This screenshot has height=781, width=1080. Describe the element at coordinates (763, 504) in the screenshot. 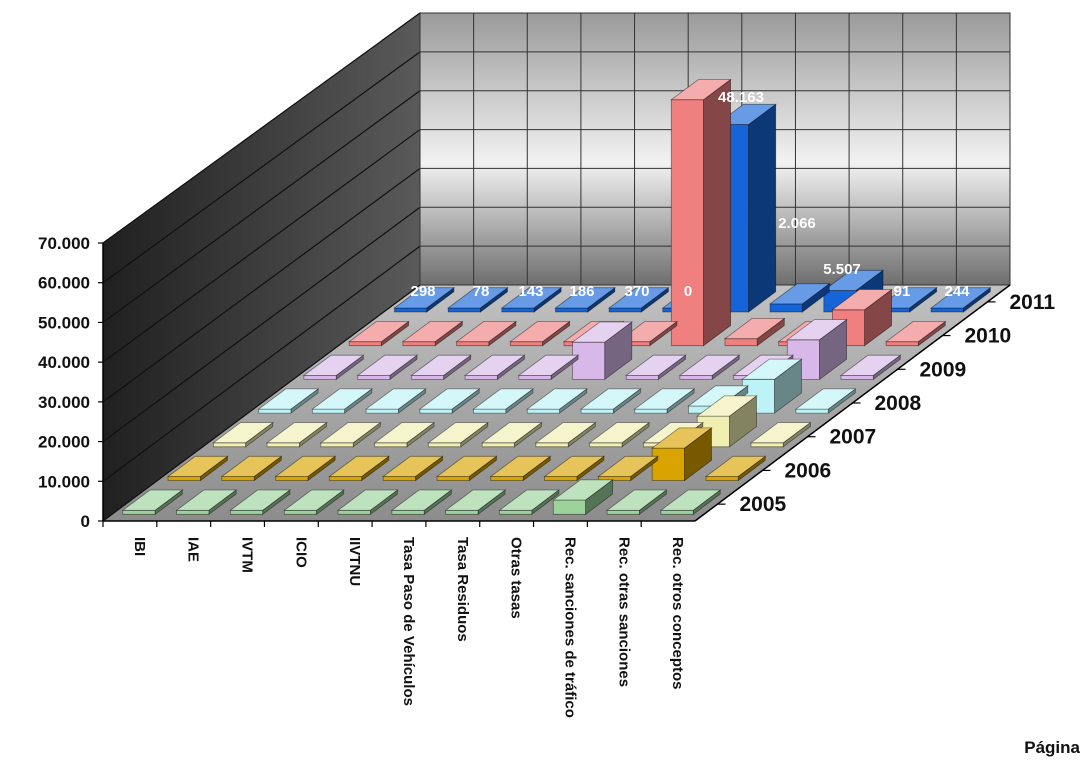

I see `series-label: 2005` at that location.